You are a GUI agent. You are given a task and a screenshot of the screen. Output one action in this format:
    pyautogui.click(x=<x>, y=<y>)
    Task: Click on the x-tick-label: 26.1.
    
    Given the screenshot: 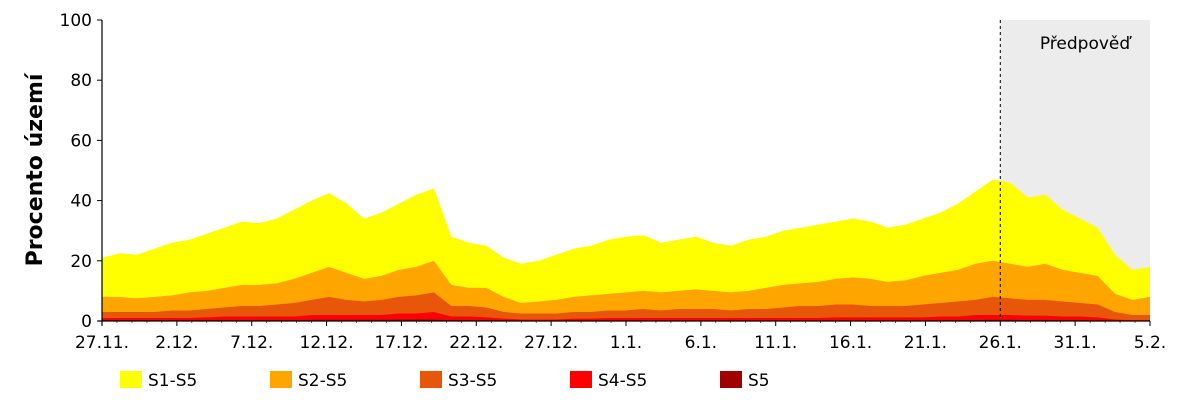 What is the action you would take?
    pyautogui.click(x=1000, y=343)
    